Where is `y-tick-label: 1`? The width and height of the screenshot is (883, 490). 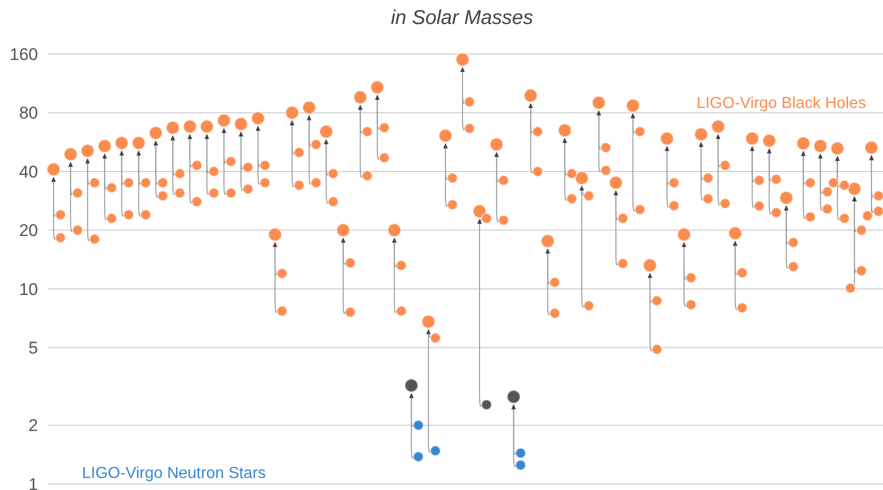
y-tick-label: 1 is located at coordinates (33, 482).